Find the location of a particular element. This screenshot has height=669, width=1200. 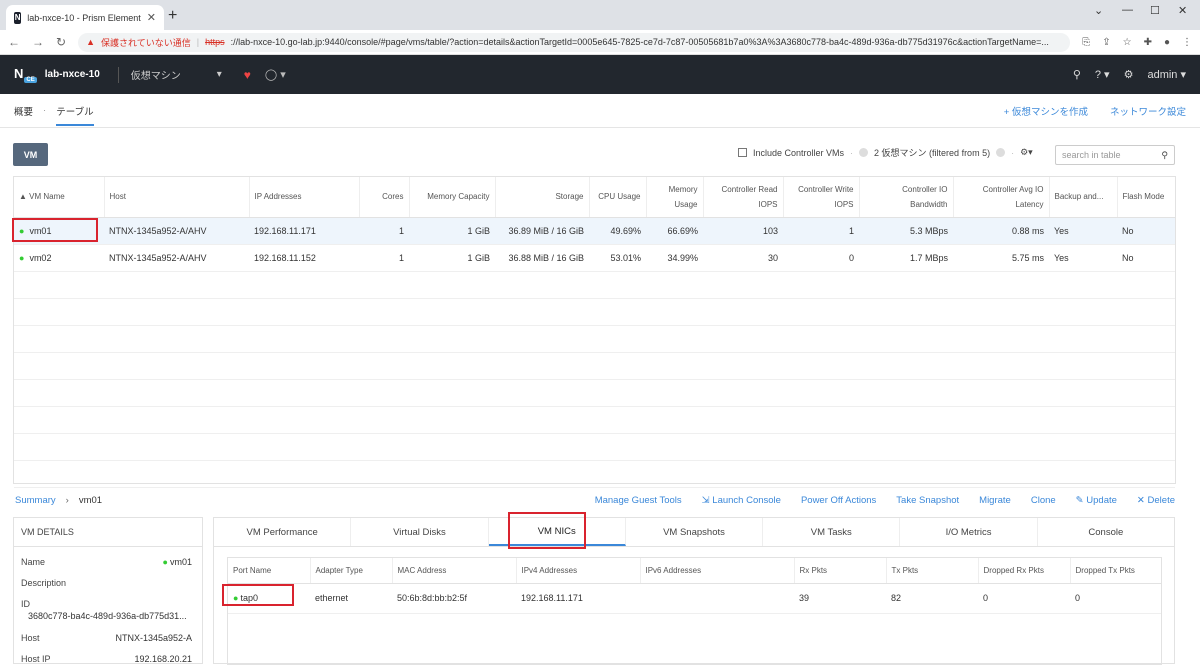

close-window-icon: ✕ is located at coordinates (1183, 11).